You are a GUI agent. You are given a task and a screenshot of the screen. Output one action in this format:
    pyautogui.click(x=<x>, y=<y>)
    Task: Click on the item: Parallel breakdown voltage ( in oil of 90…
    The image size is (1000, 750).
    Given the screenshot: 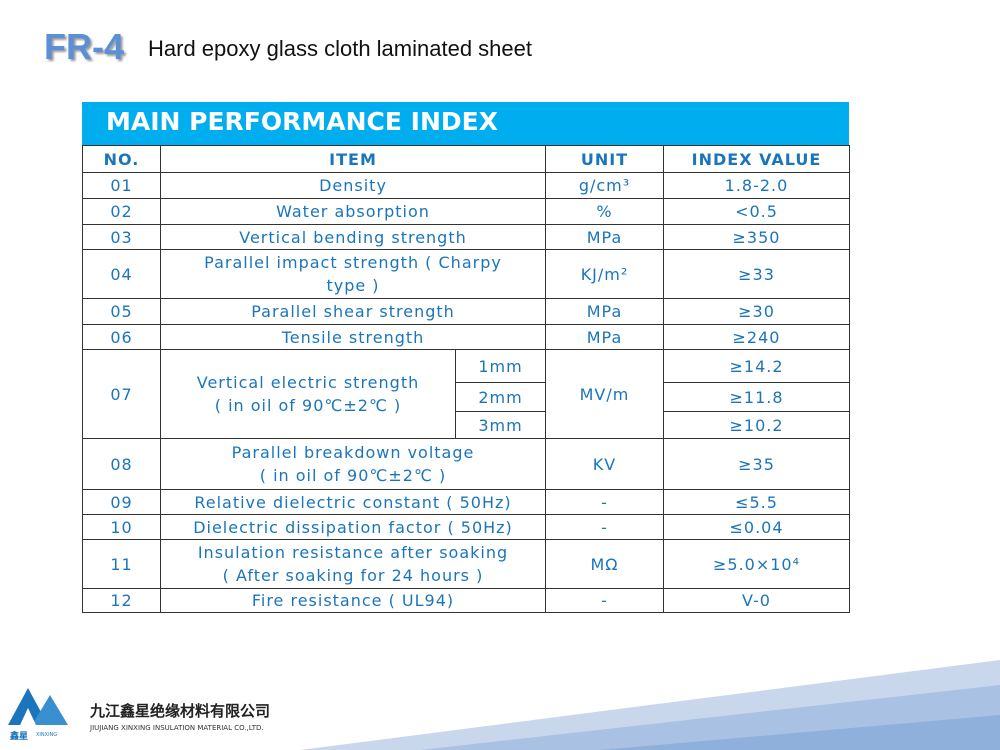 What is the action you would take?
    pyautogui.click(x=353, y=464)
    